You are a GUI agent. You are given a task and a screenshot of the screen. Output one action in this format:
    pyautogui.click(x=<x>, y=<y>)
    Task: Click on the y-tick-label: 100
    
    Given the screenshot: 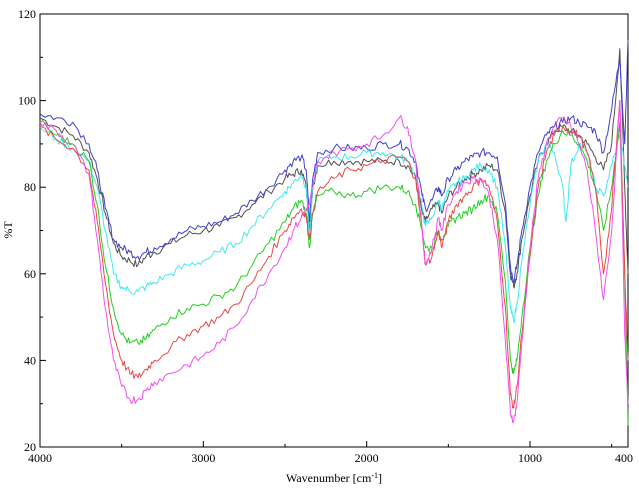 What is the action you would take?
    pyautogui.click(x=27, y=101)
    